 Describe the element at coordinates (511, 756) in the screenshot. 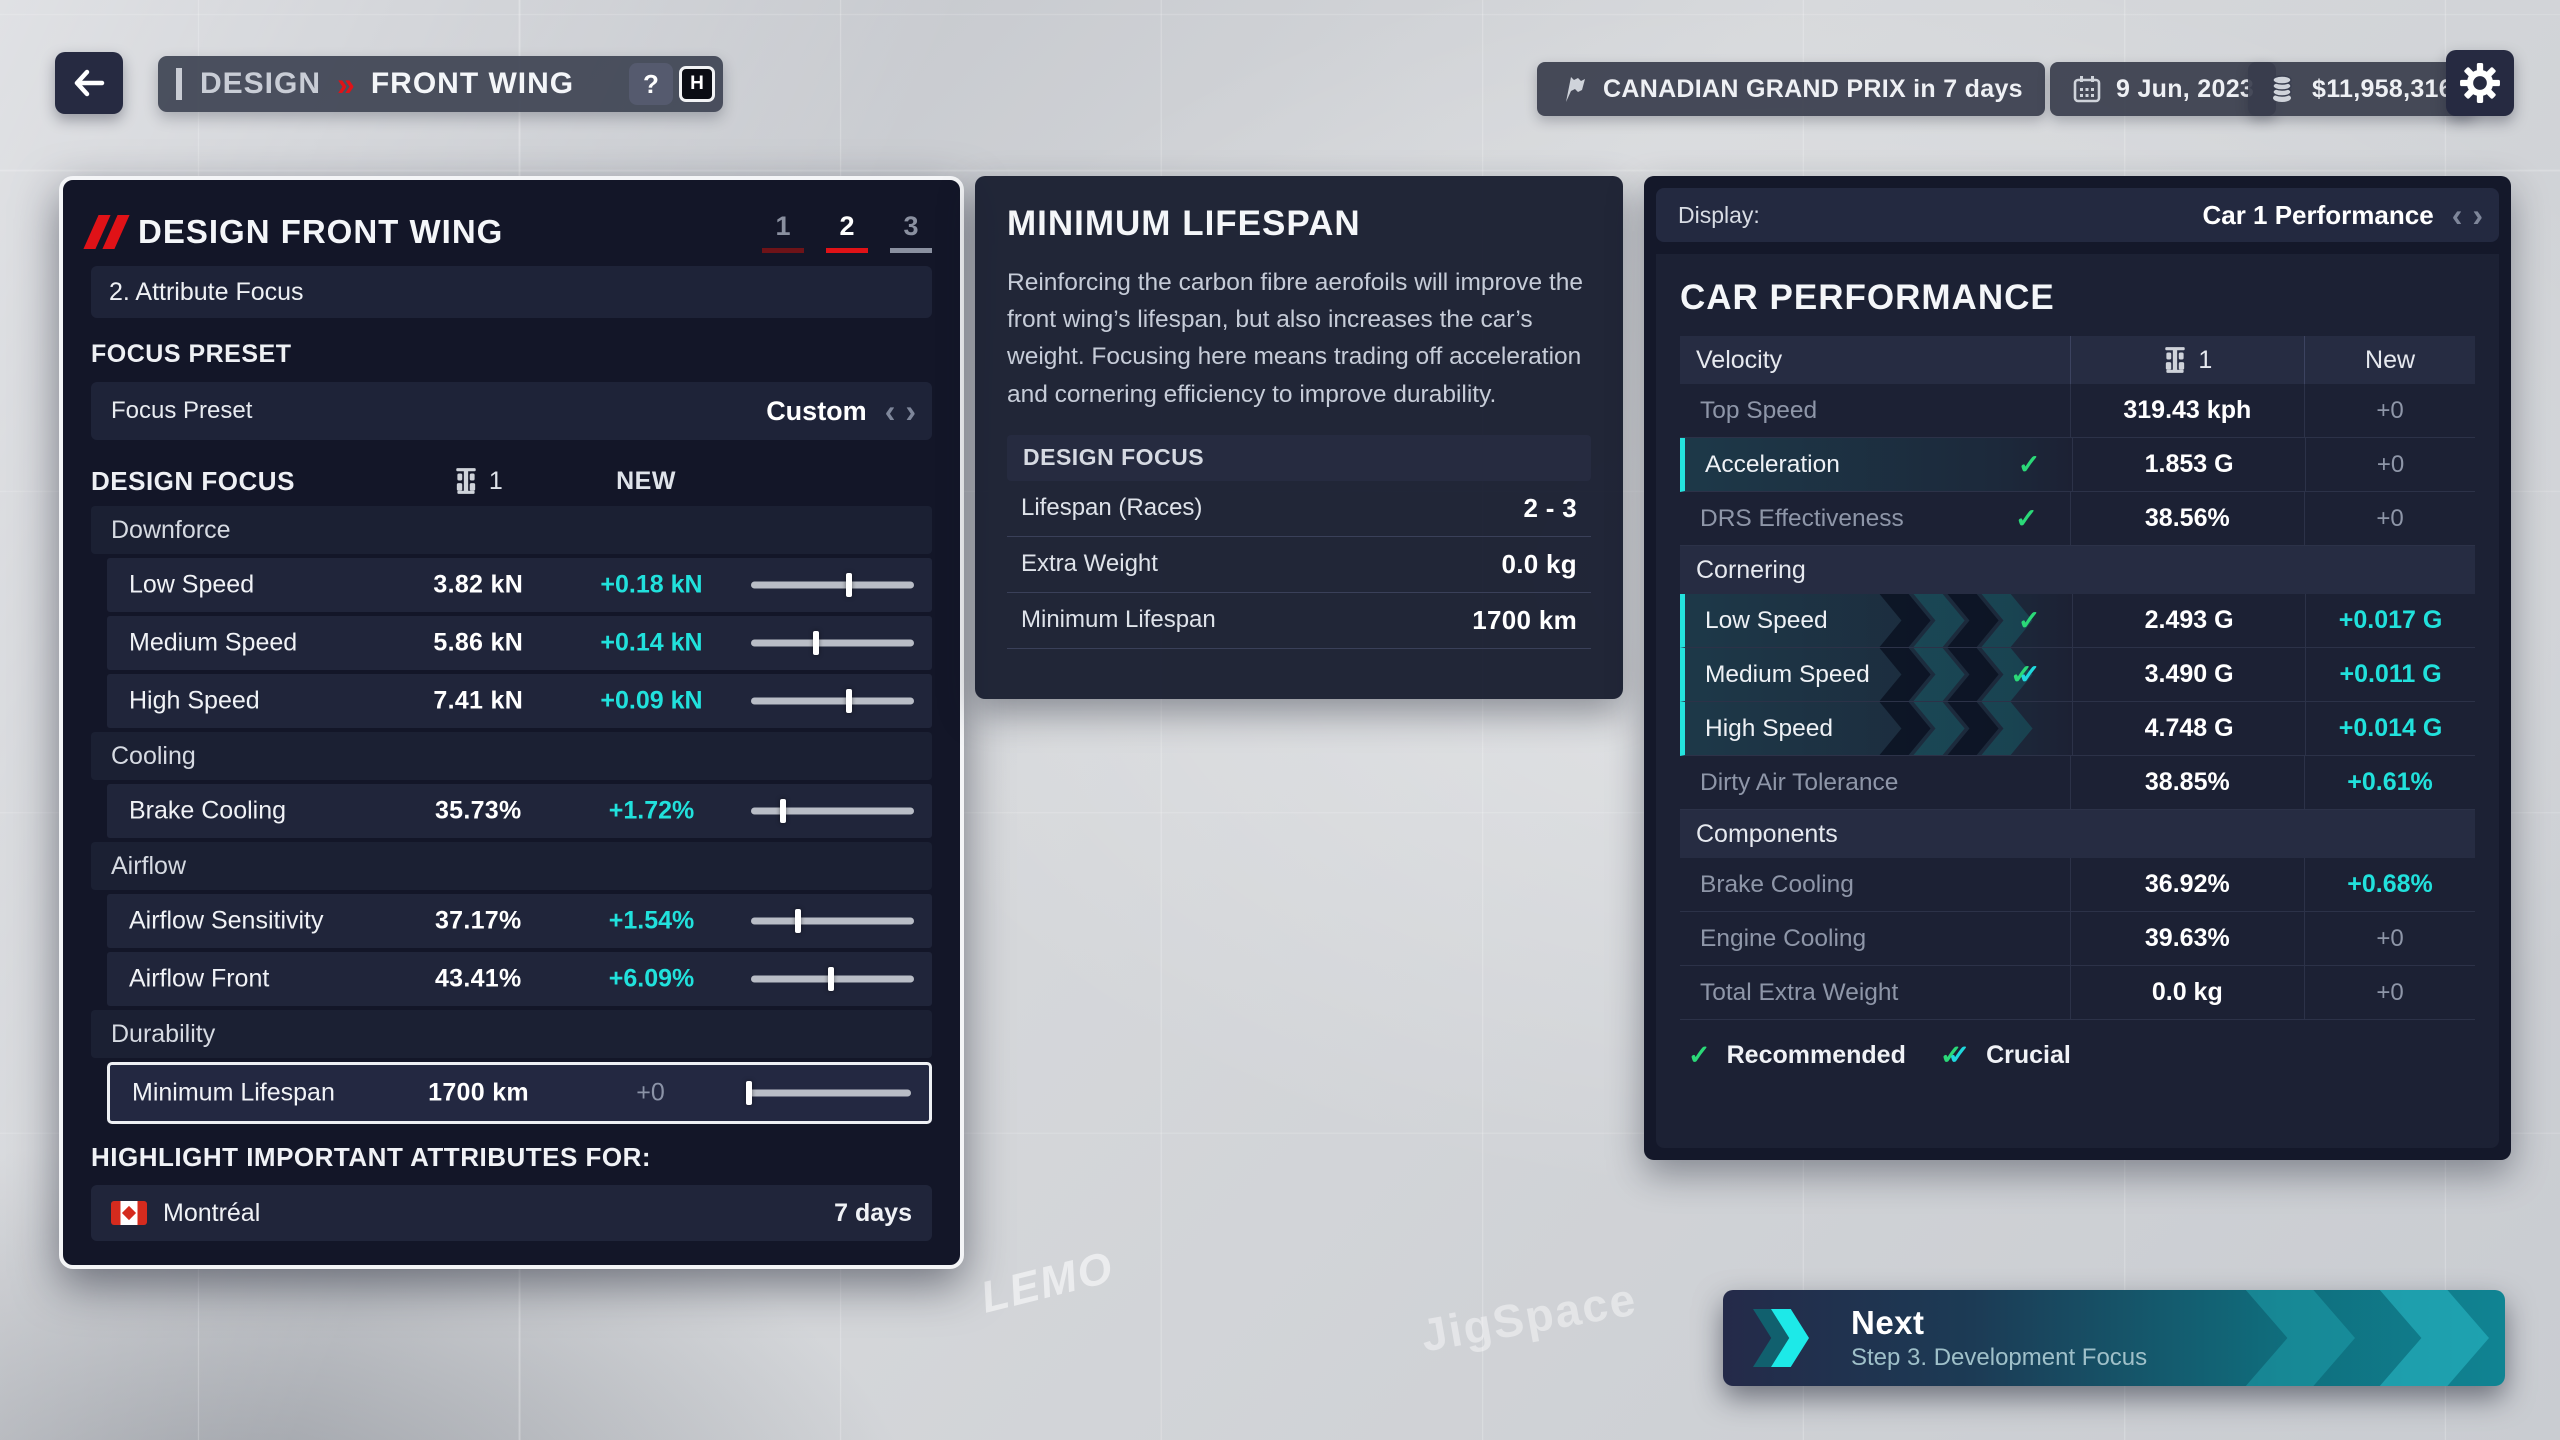

I see `group-header-cooling: Cooling` at that location.